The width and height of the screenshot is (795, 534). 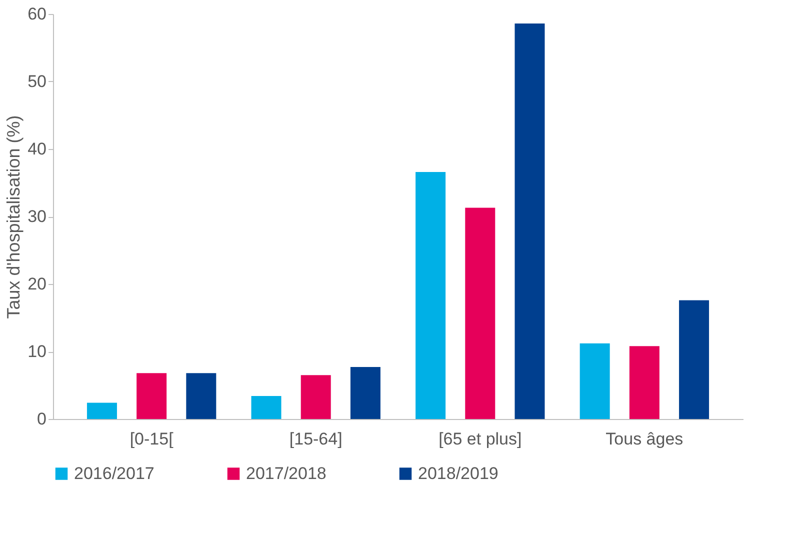 What do you see at coordinates (458, 473) in the screenshot?
I see `legend-label: 2018/2019` at bounding box center [458, 473].